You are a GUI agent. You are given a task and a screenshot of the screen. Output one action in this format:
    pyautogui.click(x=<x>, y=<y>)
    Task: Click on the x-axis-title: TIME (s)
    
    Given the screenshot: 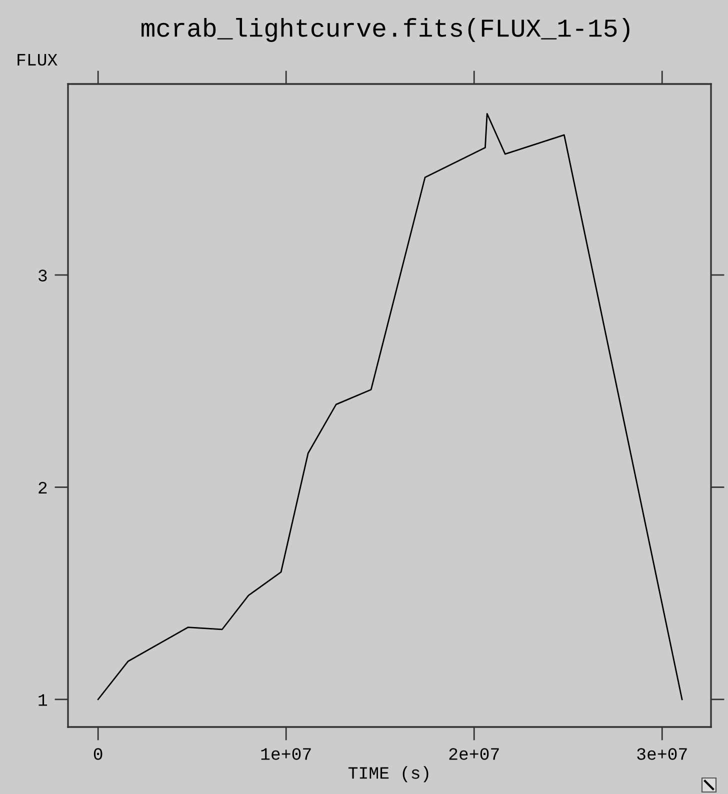 What is the action you would take?
    pyautogui.click(x=388, y=774)
    